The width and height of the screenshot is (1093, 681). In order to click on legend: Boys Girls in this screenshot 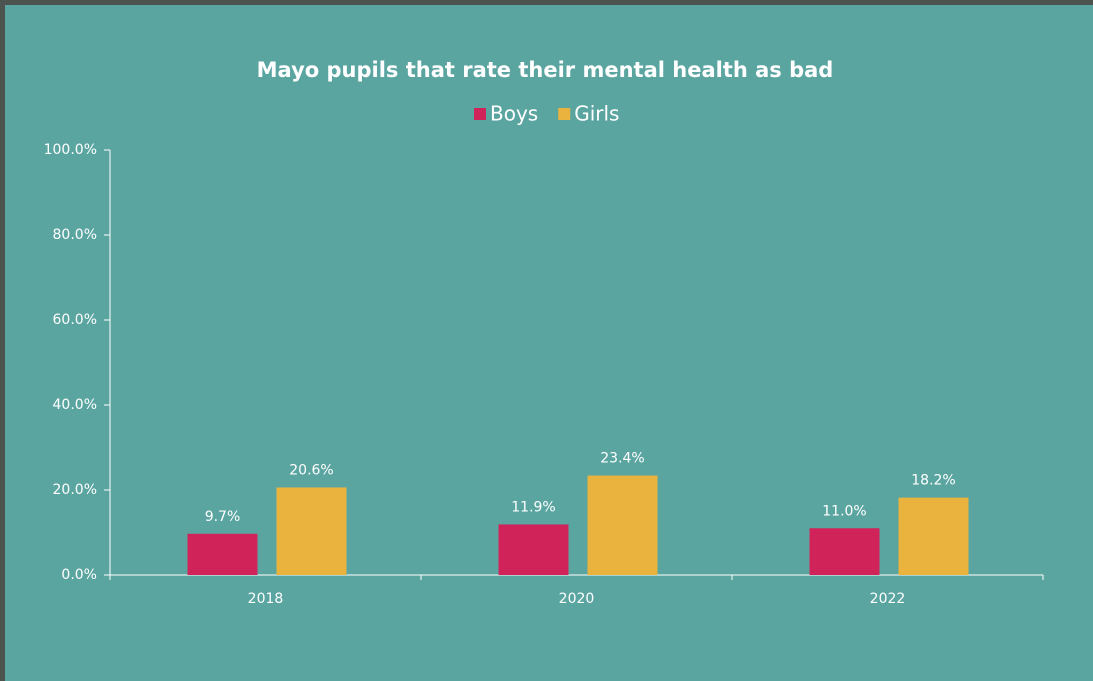, I will do `click(546, 114)`.